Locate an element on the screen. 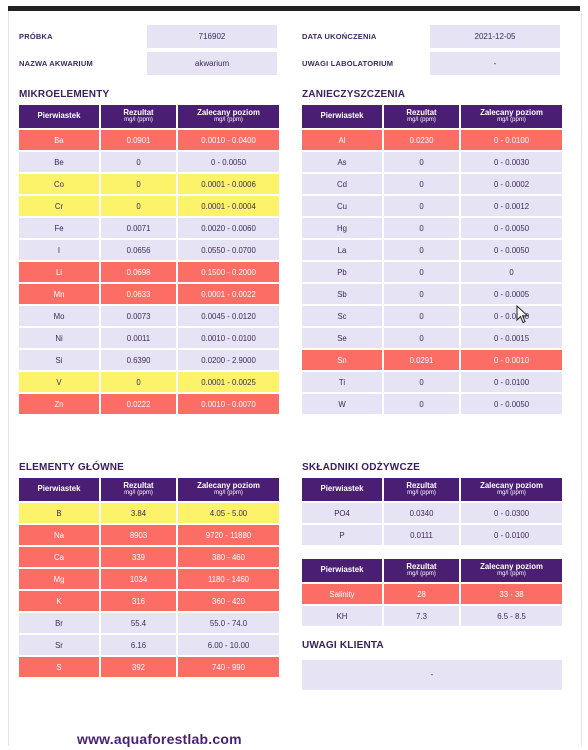 The height and width of the screenshot is (750, 588). cell-element: K is located at coordinates (59, 601).